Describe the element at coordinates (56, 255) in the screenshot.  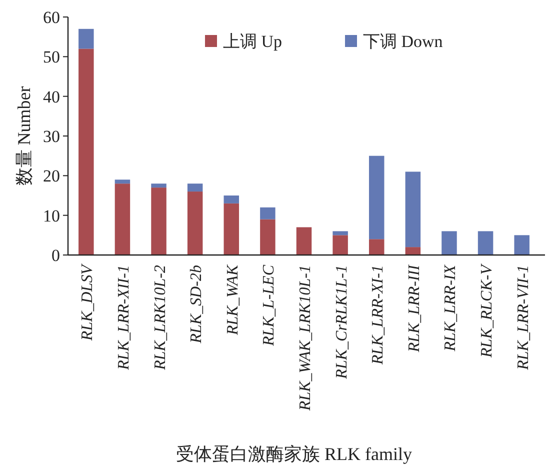
I see `y-tick-label: 0` at that location.